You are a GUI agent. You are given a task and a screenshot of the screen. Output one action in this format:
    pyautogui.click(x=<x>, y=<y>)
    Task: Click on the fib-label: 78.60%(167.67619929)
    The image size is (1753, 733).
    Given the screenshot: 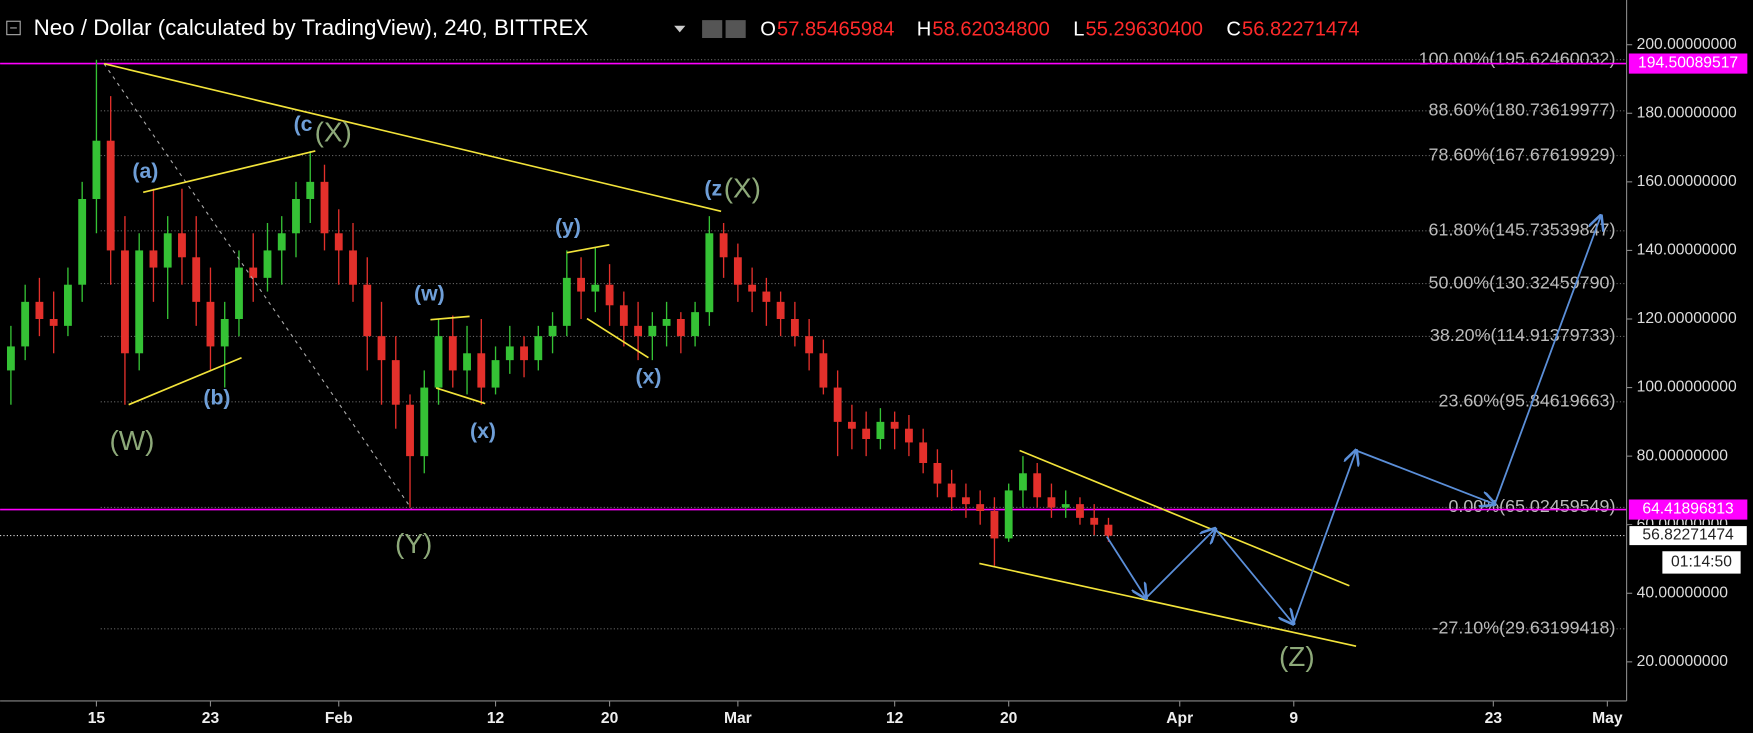 What is the action you would take?
    pyautogui.click(x=1522, y=154)
    